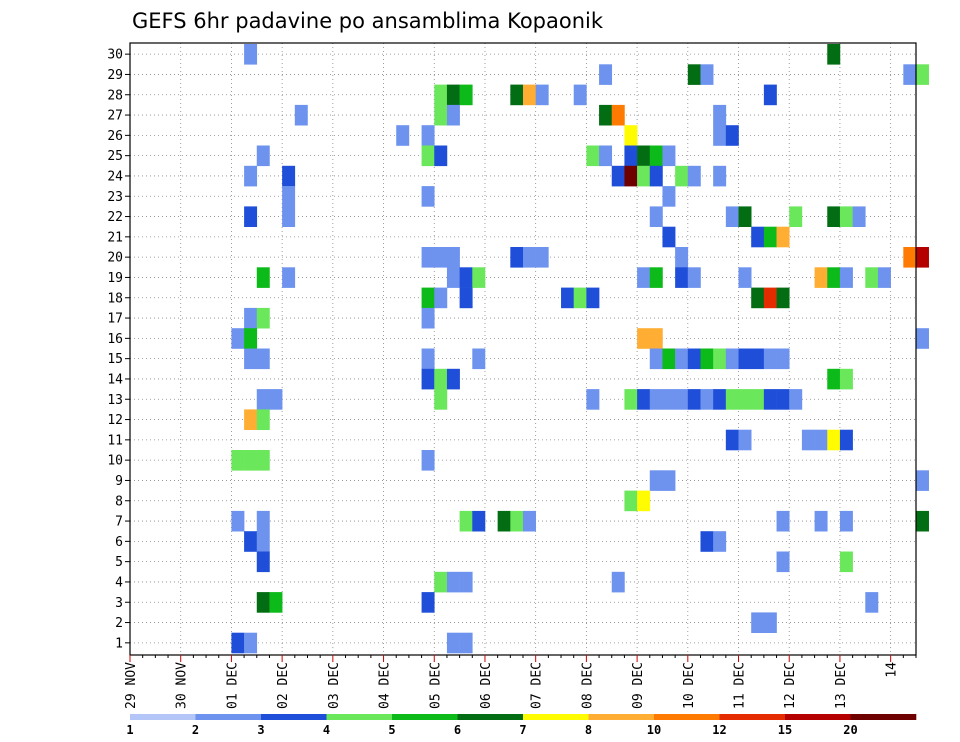 The height and width of the screenshot is (742, 960). What do you see at coordinates (232, 685) in the screenshot?
I see `x-tick-label: 01 DEC` at bounding box center [232, 685].